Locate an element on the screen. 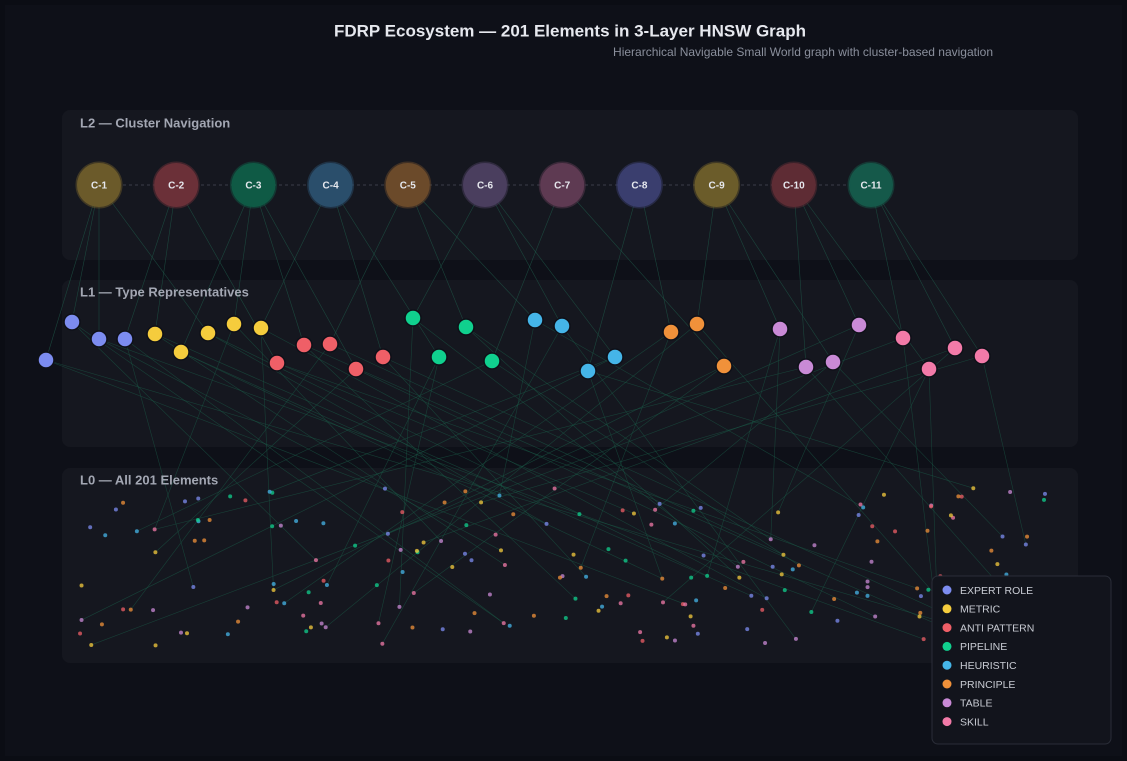 This screenshot has width=1127, height=761. layer-label: L0 — All 201 Elements is located at coordinates (149, 479).